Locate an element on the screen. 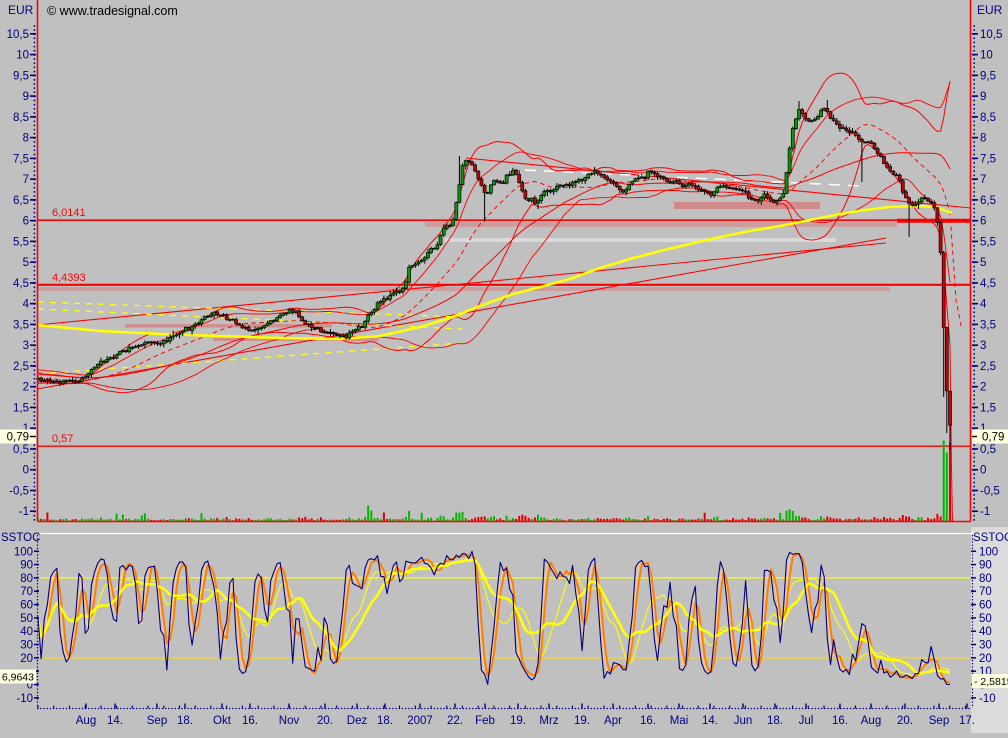 The width and height of the screenshot is (1008, 738). svg-text: Jul is located at coordinates (806, 721).